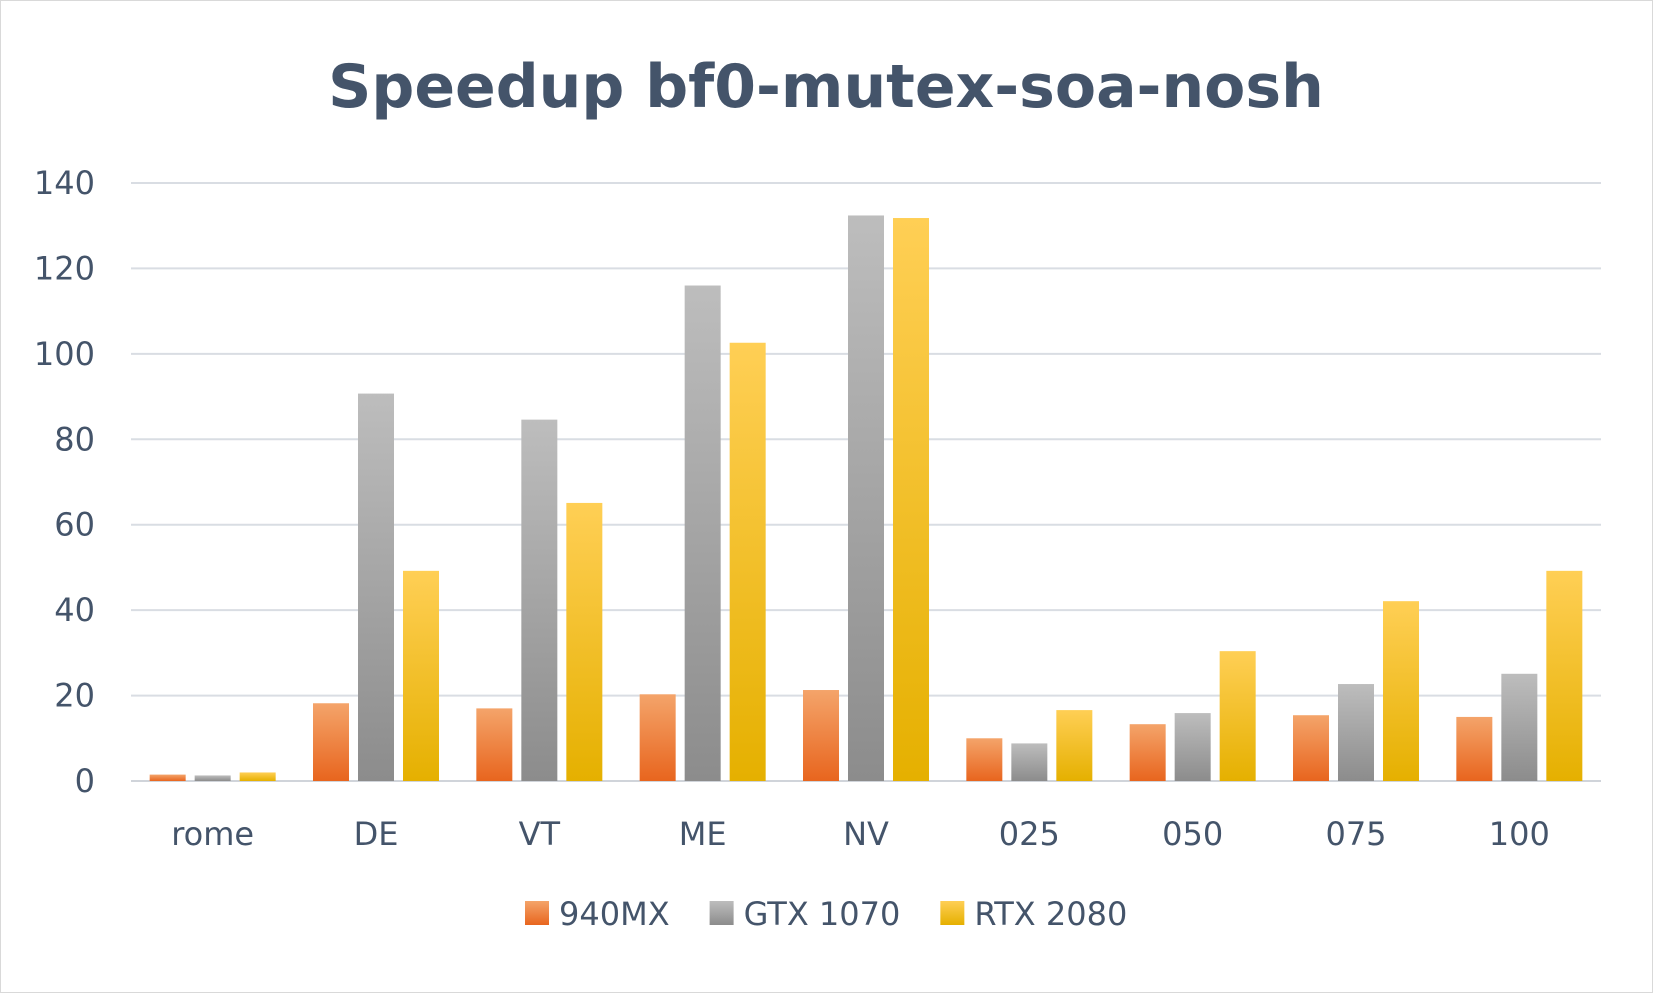 The image size is (1653, 993). What do you see at coordinates (821, 735) in the screenshot?
I see `bar-940mx-nv` at bounding box center [821, 735].